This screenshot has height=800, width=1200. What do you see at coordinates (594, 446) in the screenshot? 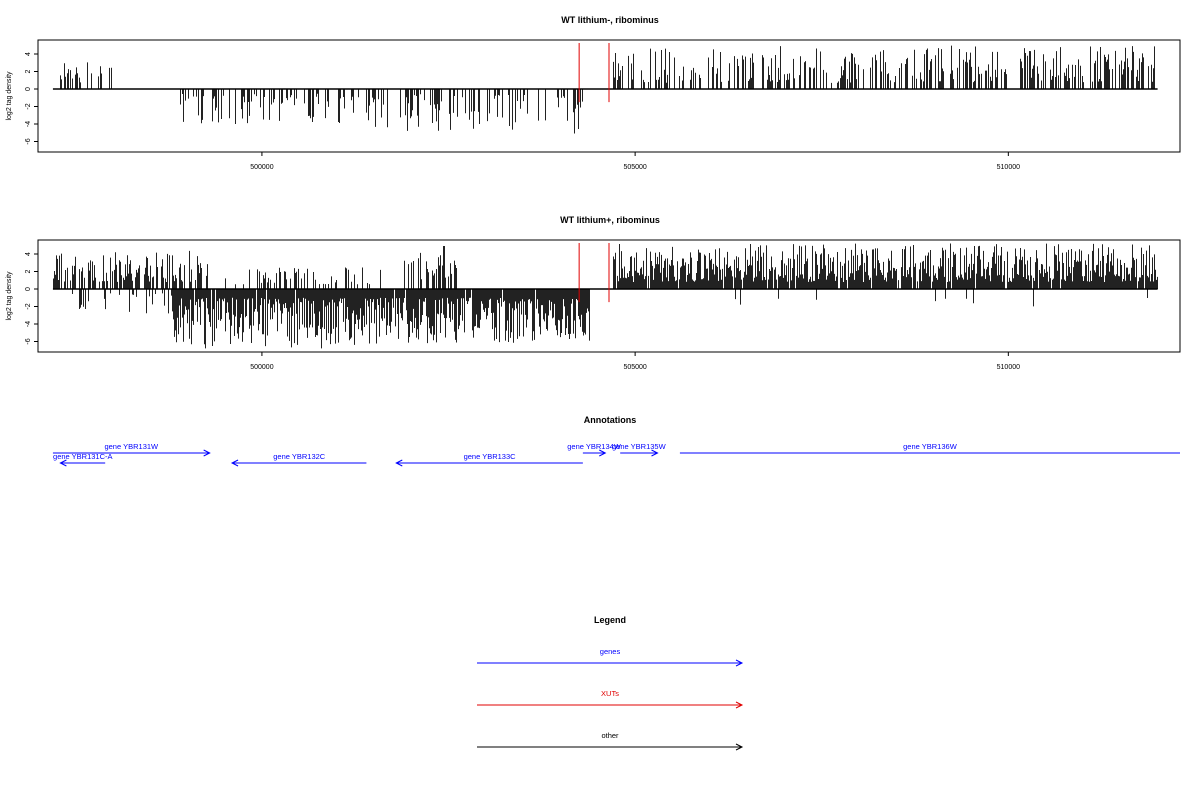
I see `gene-label: gene YBR134W` at bounding box center [594, 446].